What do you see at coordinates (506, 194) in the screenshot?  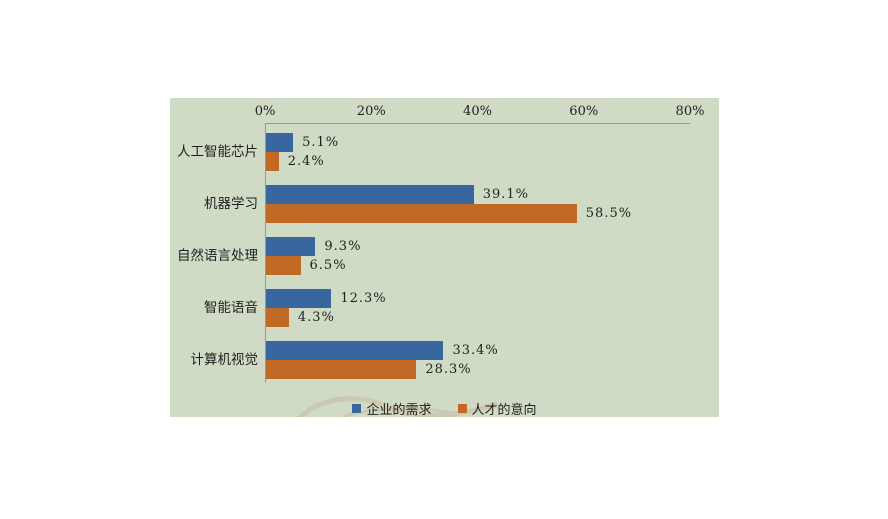 I see `bar-value-label: 39.1%` at bounding box center [506, 194].